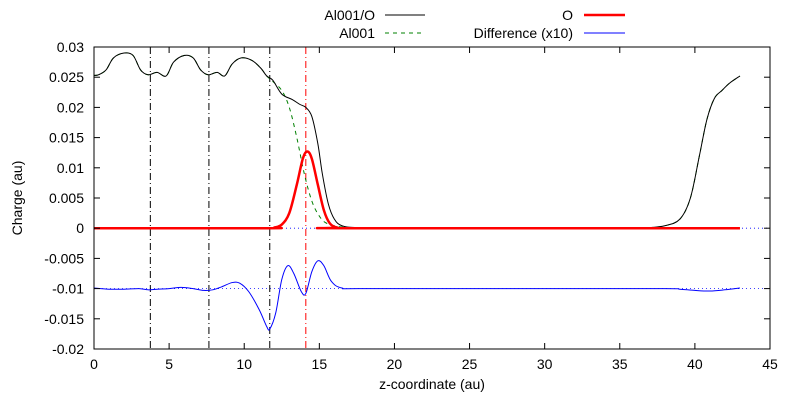  Describe the element at coordinates (66, 138) in the screenshot. I see `y-tick-label-7: 0.015` at that location.